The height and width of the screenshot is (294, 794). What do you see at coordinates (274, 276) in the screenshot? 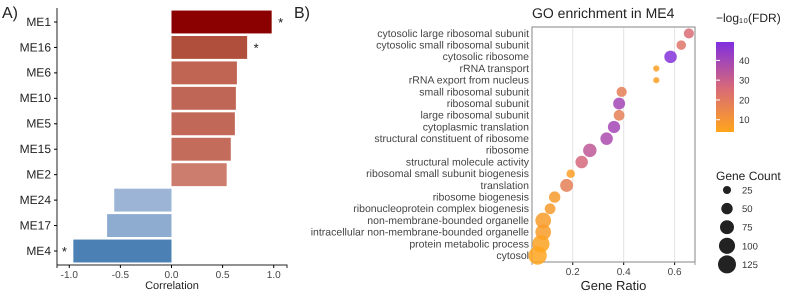
I see `x-tick-label: 1.0` at bounding box center [274, 276].